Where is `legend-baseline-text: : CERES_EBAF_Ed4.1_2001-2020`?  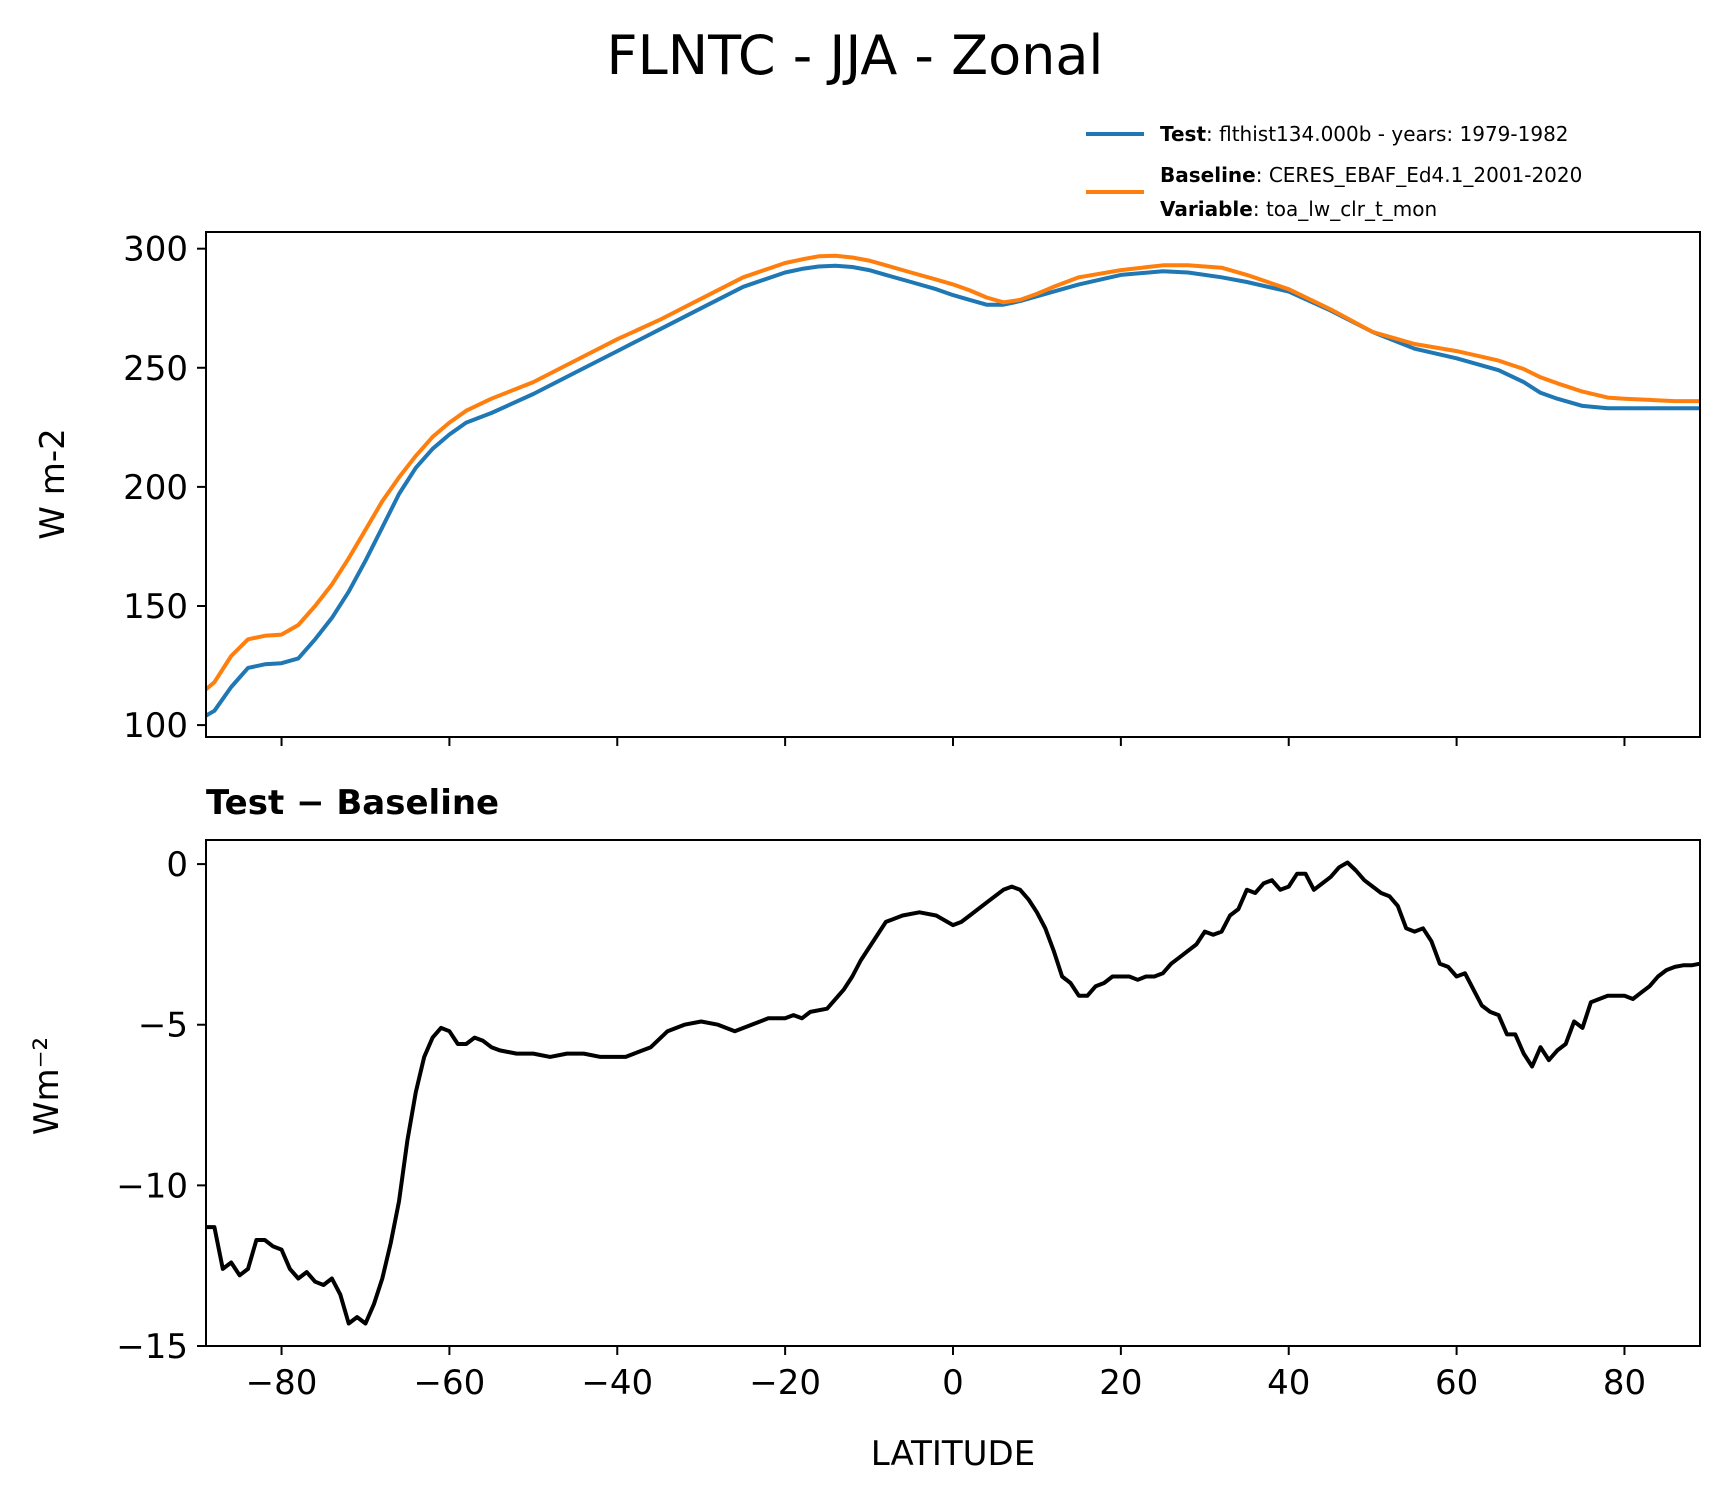 legend-baseline-text: : CERES_EBAF_Ed4.1_2001-2020 is located at coordinates (1419, 175).